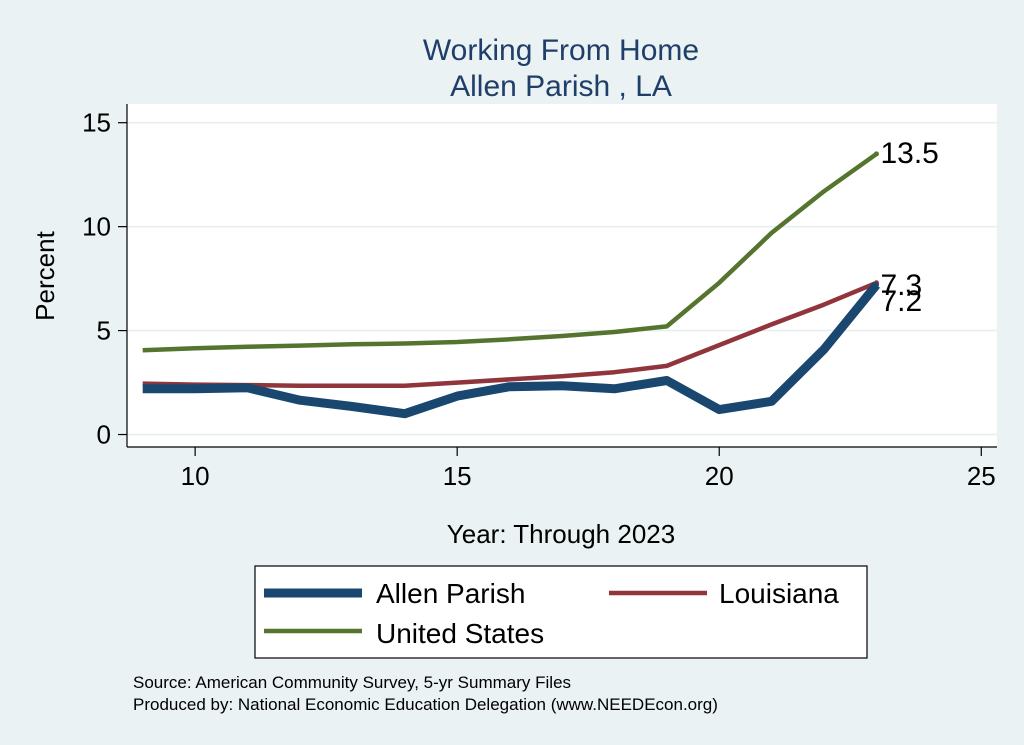 The height and width of the screenshot is (745, 1024). What do you see at coordinates (719, 476) in the screenshot?
I see `x-tick-label-20: 20` at bounding box center [719, 476].